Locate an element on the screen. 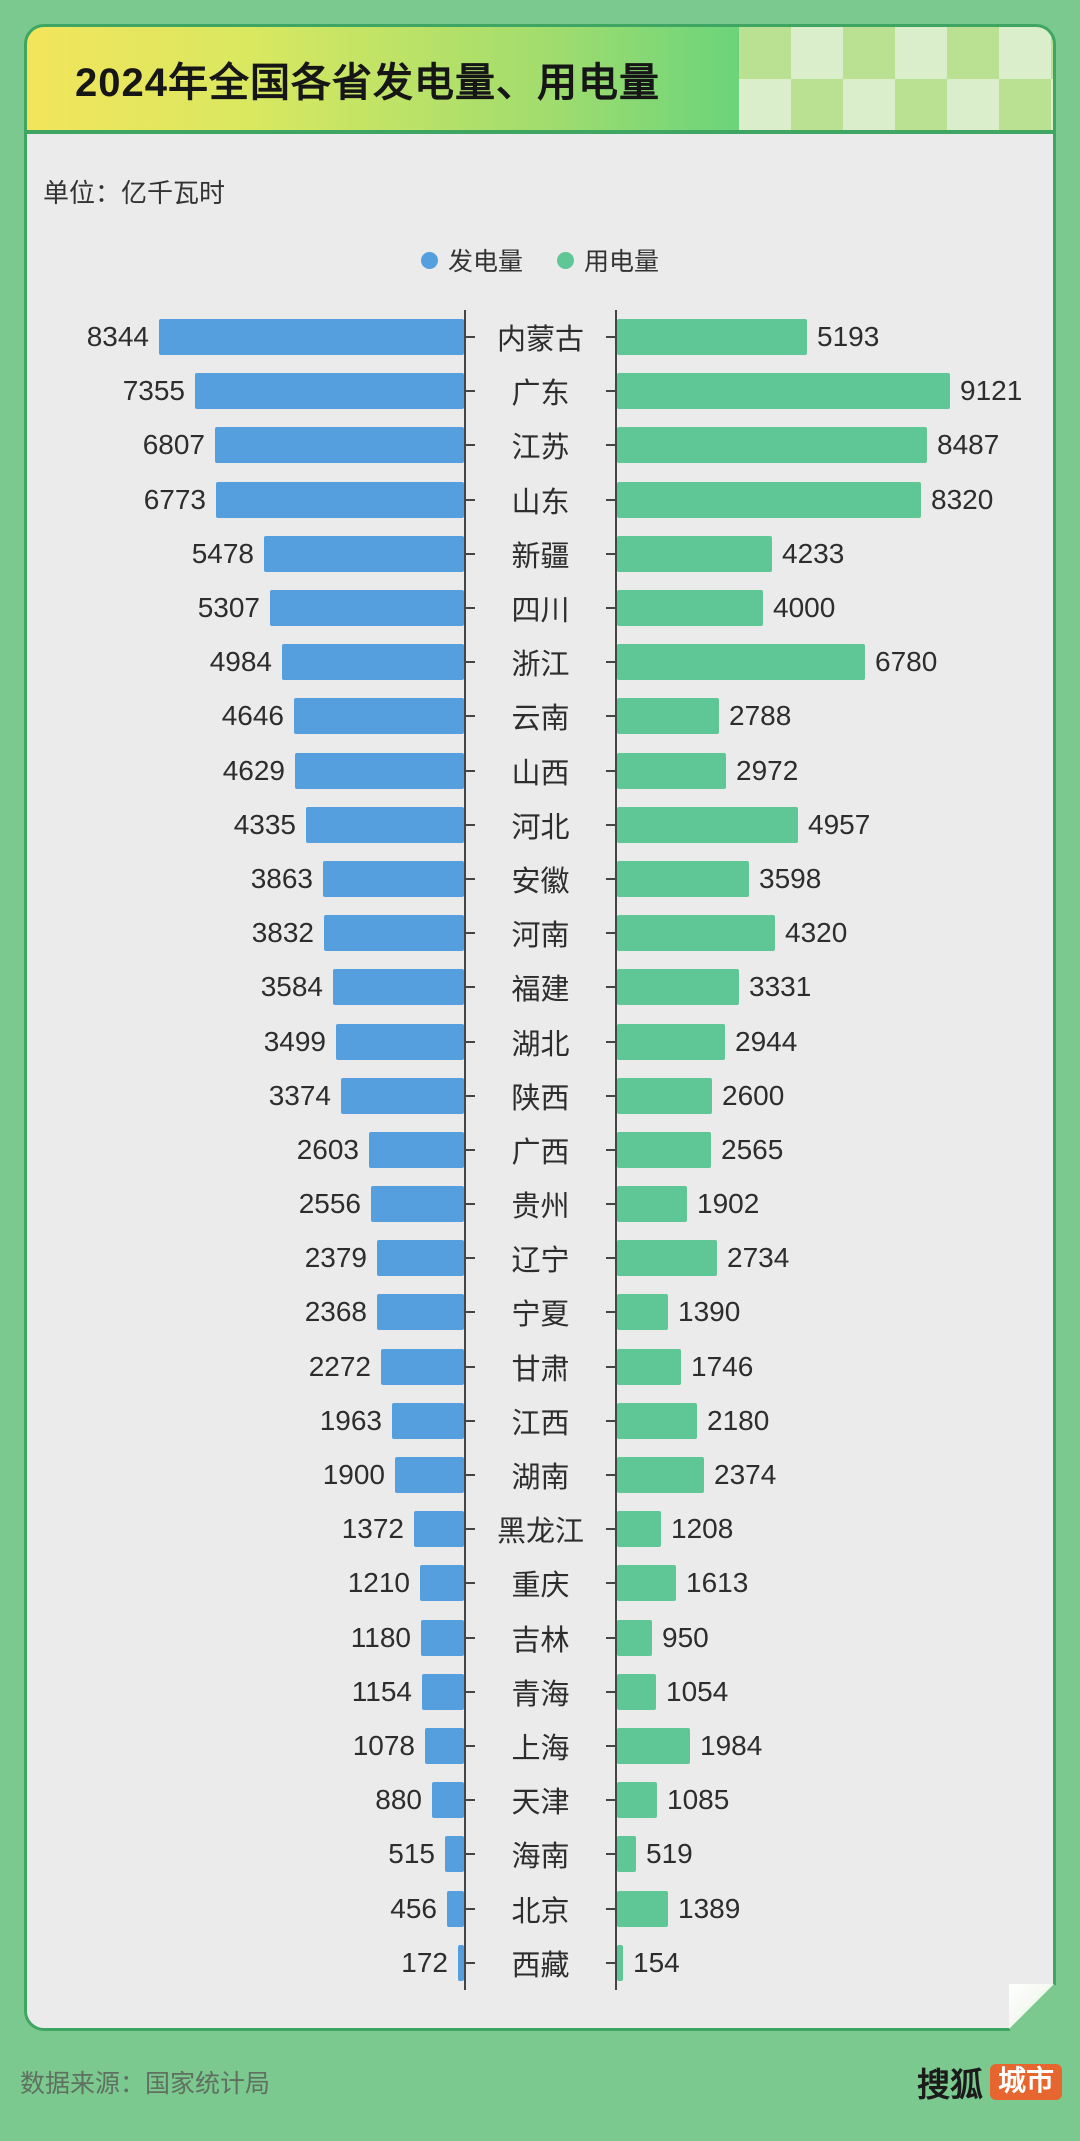  province-cell: 湖南 is located at coordinates (540, 1475).